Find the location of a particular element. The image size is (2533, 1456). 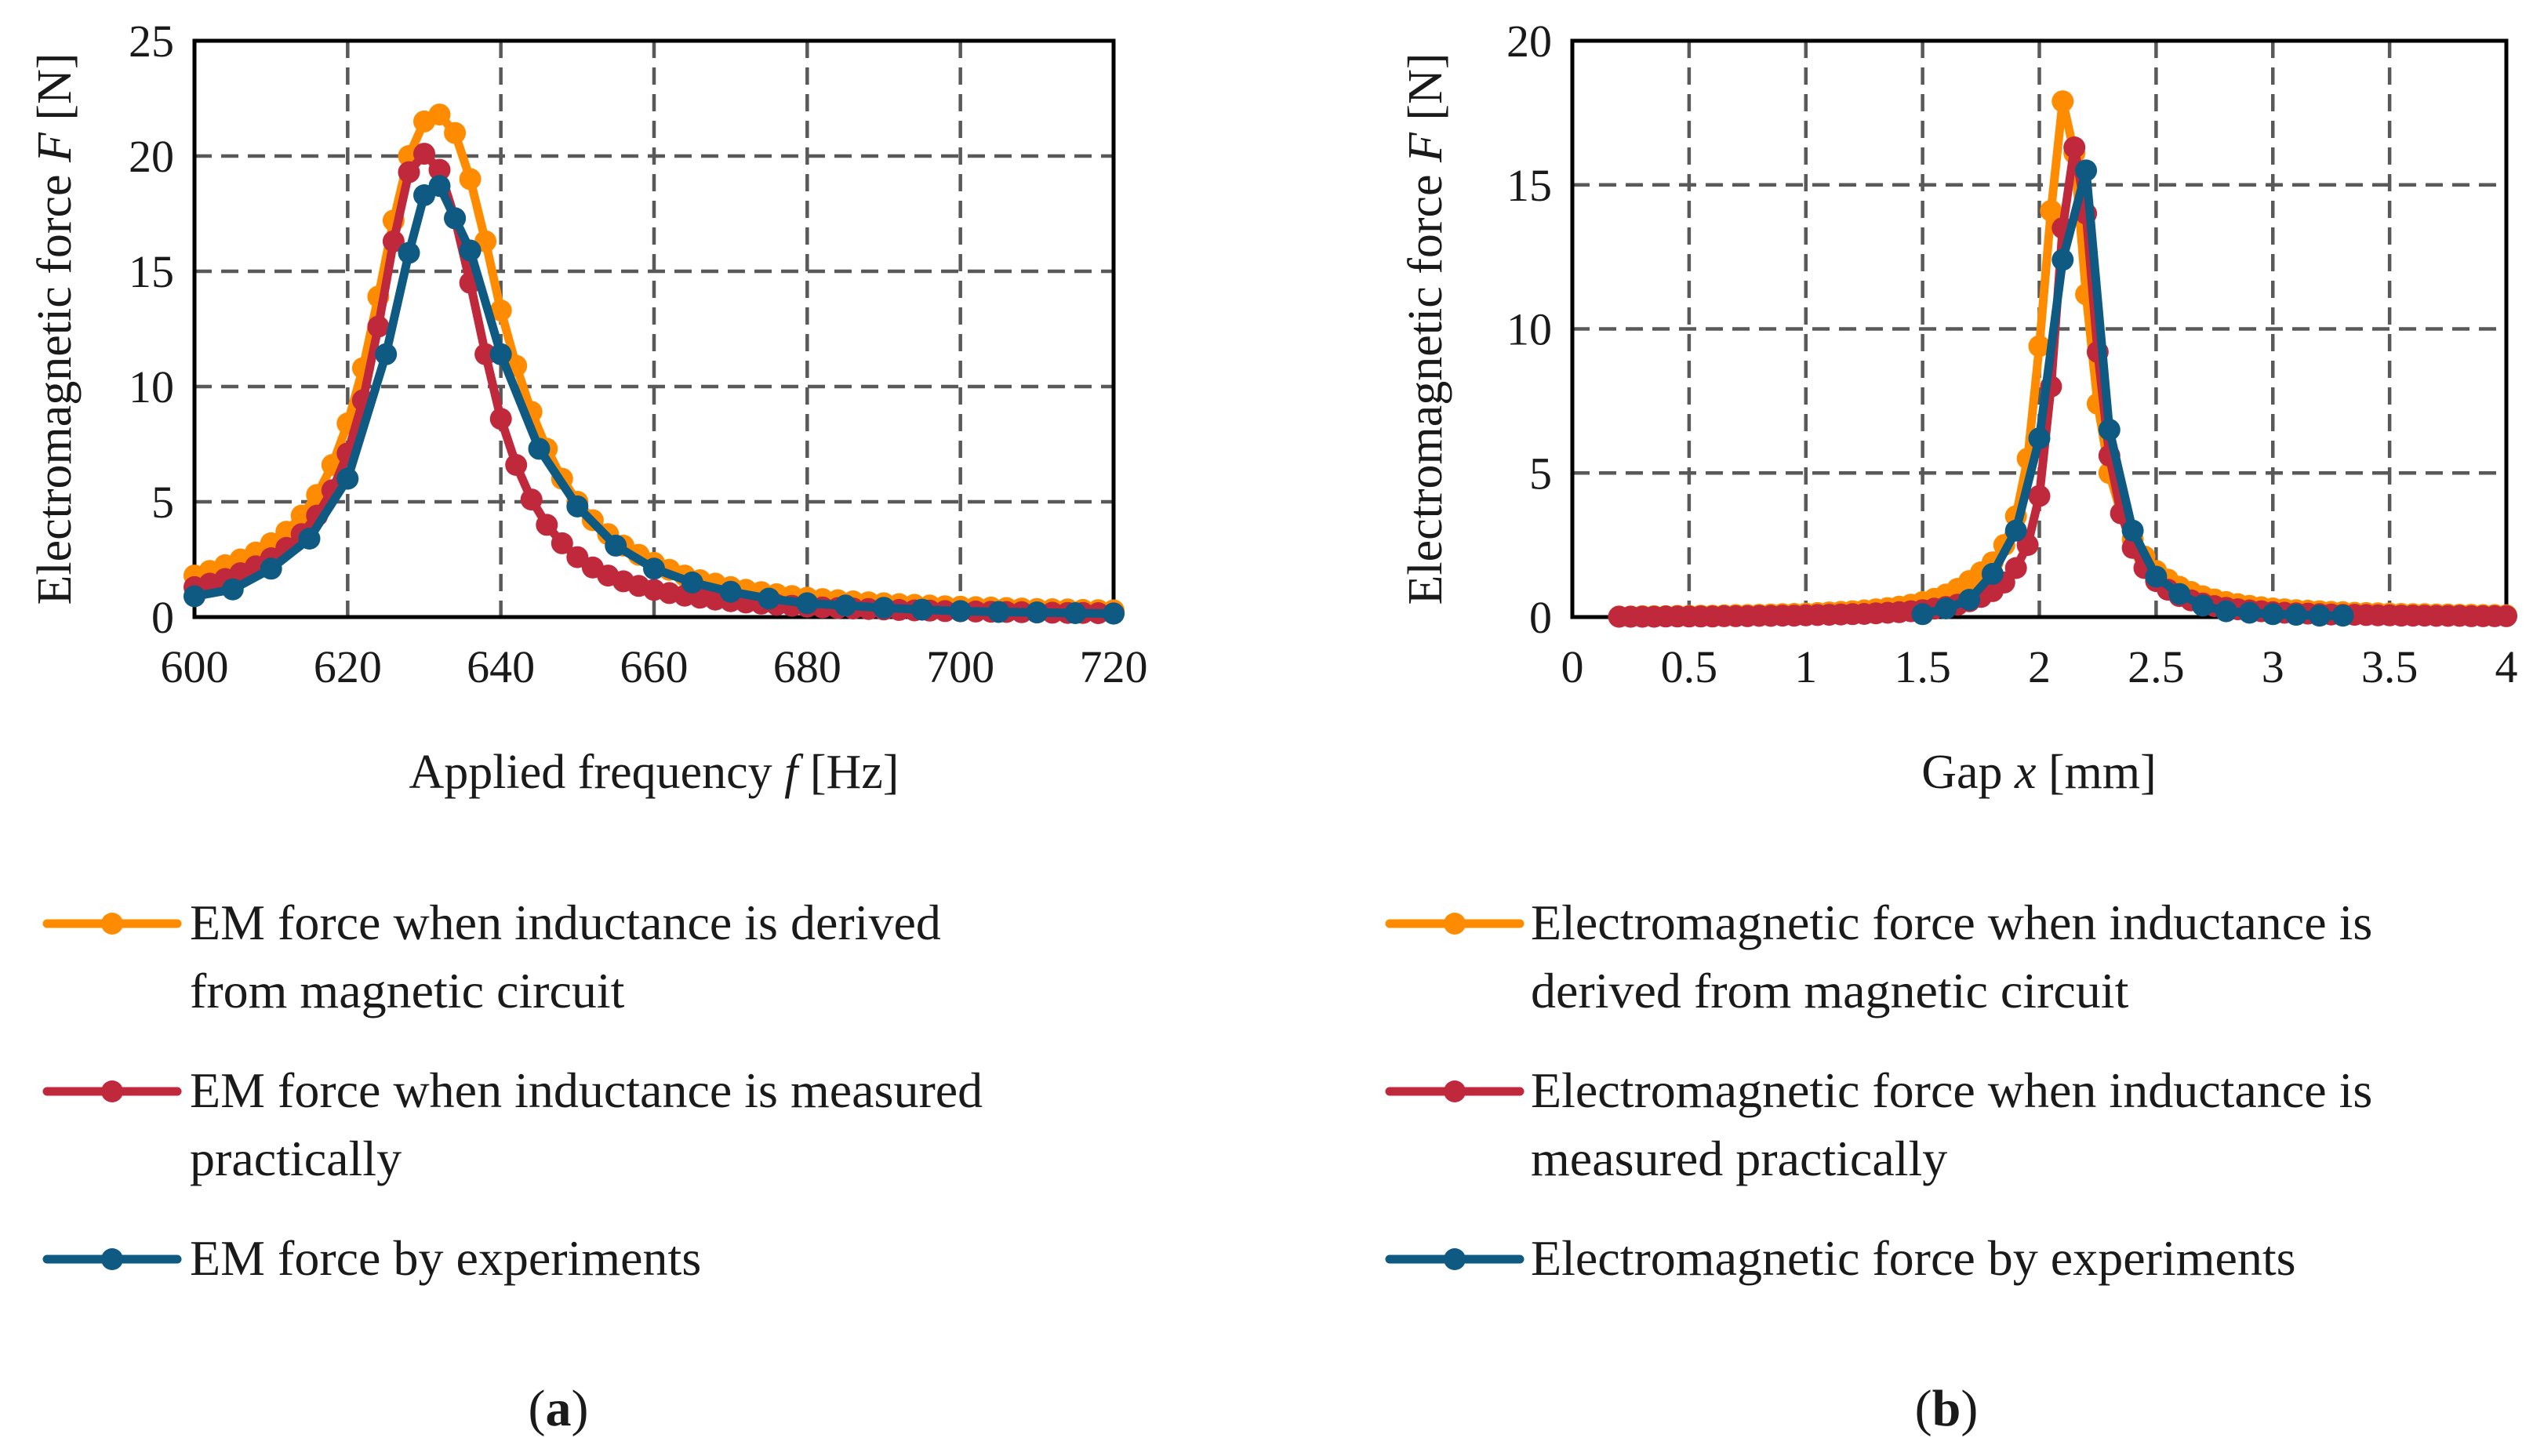

legend-label: EM force when inductance is derived is located at coordinates (565, 922).